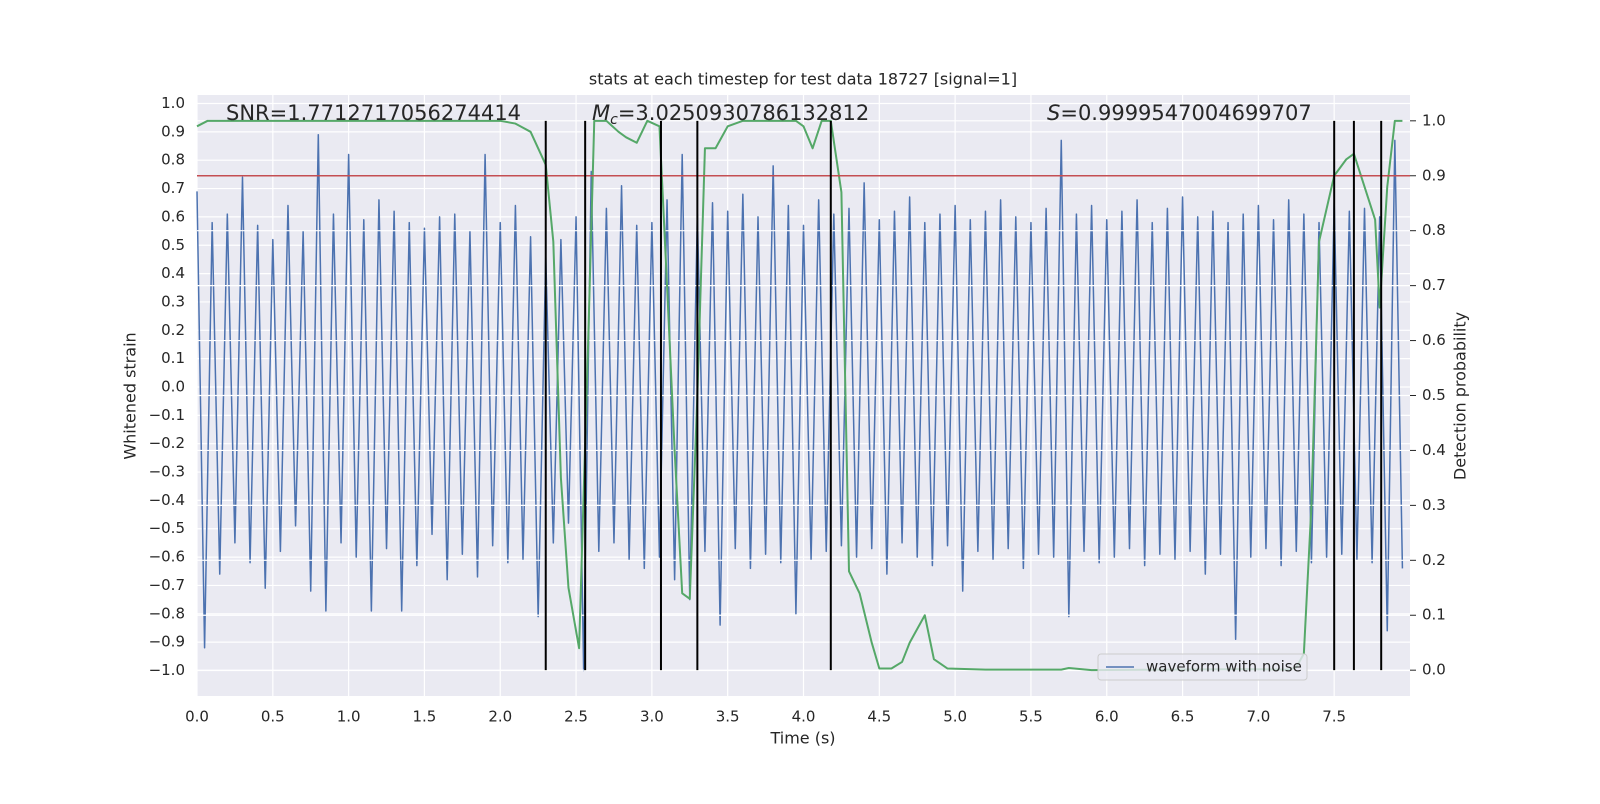 This screenshot has height=804, width=1600. What do you see at coordinates (173, 103) in the screenshot?
I see `y-tick-label: 1.0` at bounding box center [173, 103].